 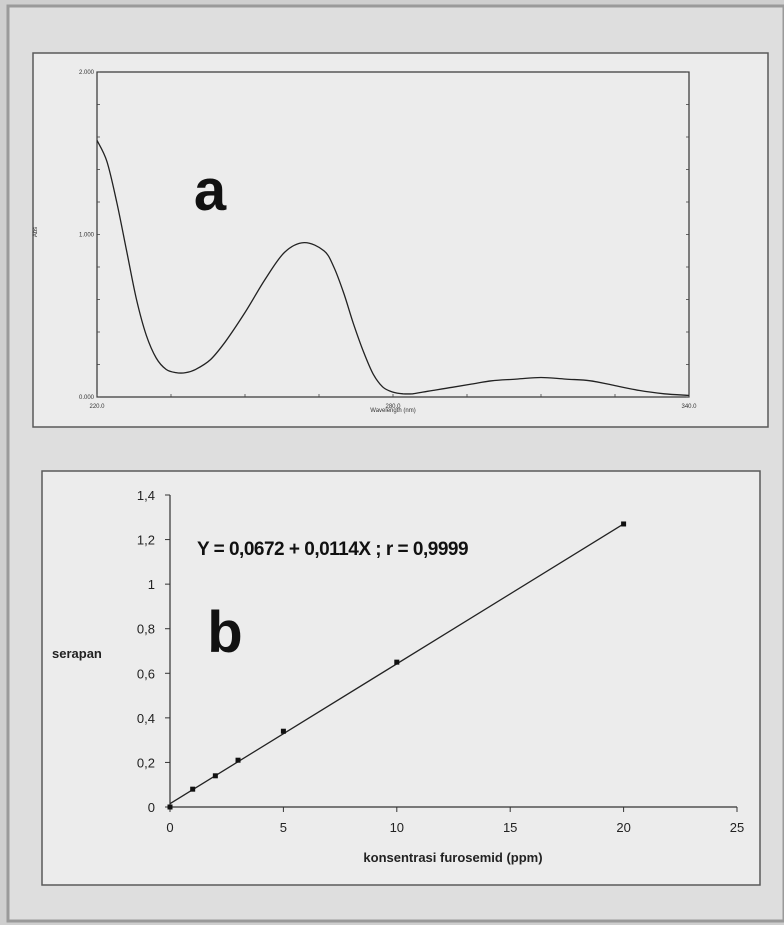 I want to click on panel-b-y-tick-label: 0, so click(x=151, y=807).